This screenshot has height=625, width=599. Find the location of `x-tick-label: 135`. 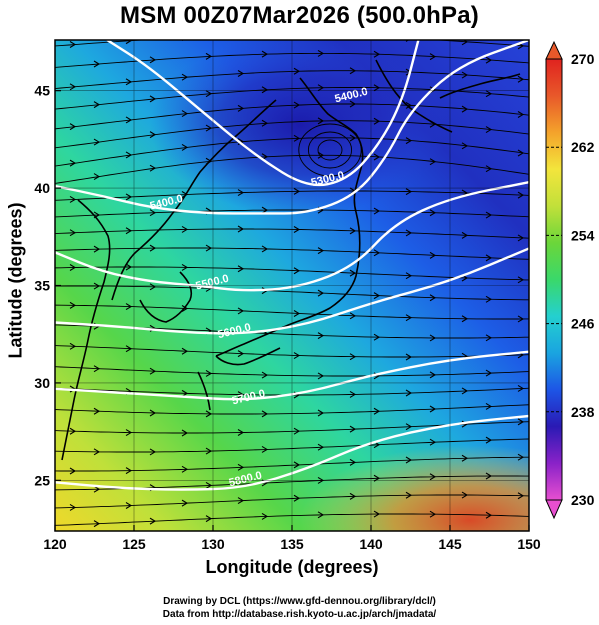

x-tick-label: 135 is located at coordinates (292, 544).